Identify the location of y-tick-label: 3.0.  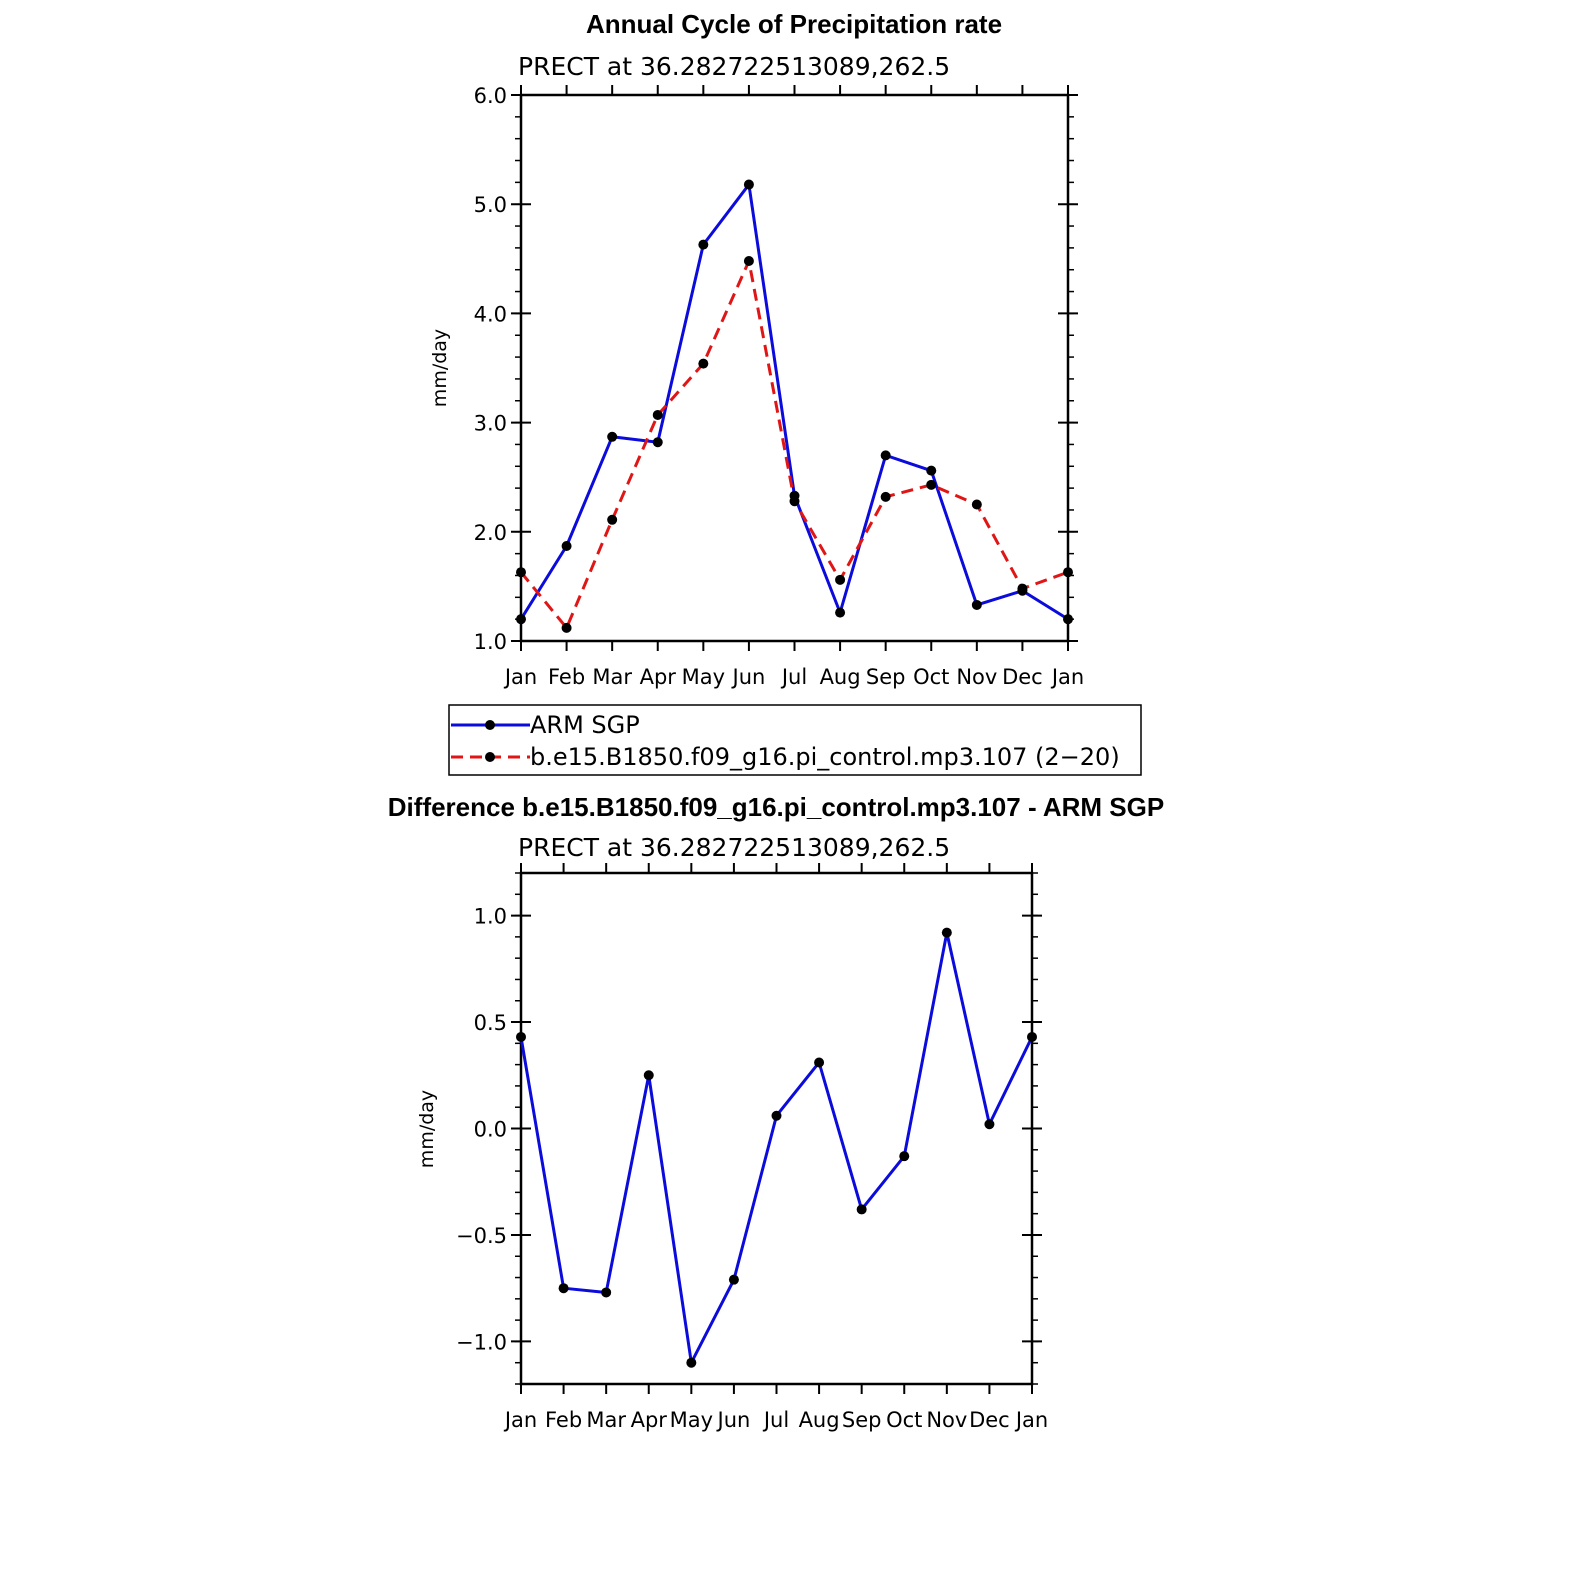
(490, 424).